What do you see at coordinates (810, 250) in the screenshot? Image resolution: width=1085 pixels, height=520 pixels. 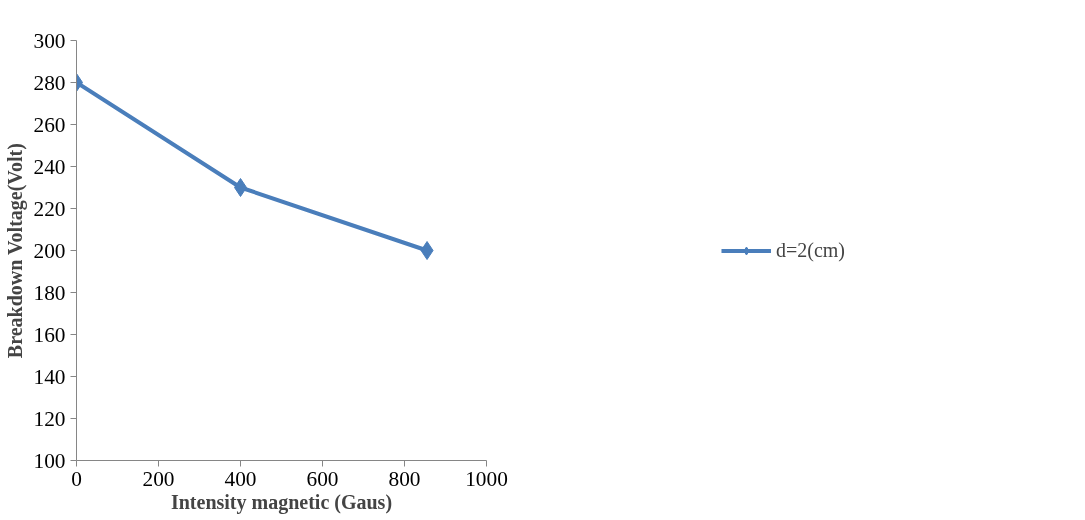 I see `legend-label: d=2(cm)` at bounding box center [810, 250].